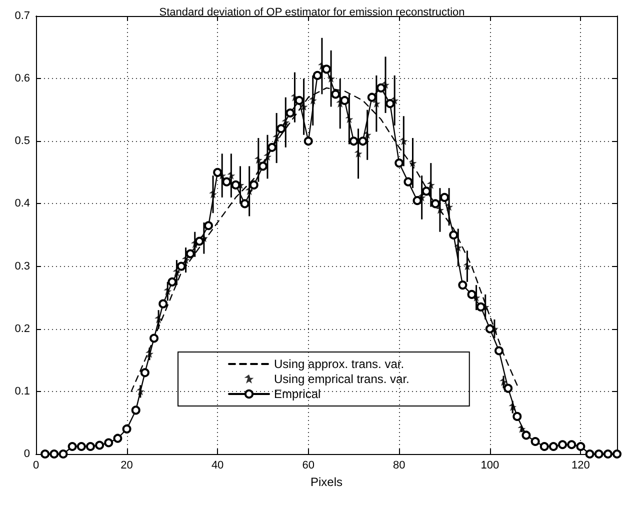 The image size is (624, 515). What do you see at coordinates (22, 328) in the screenshot?
I see `y-tick-label: 0.2` at bounding box center [22, 328].